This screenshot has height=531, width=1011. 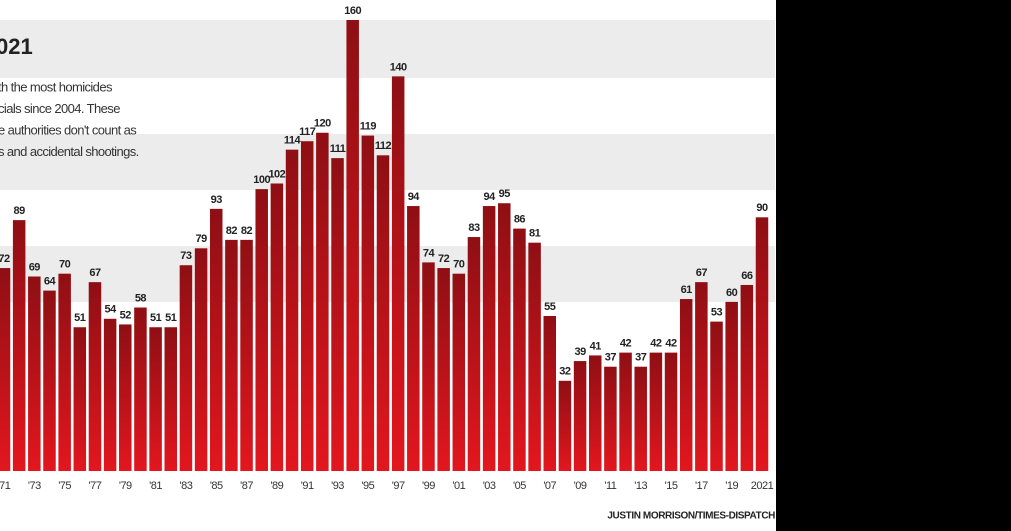 What do you see at coordinates (338, 149) in the screenshot?
I see `value-label: 111` at bounding box center [338, 149].